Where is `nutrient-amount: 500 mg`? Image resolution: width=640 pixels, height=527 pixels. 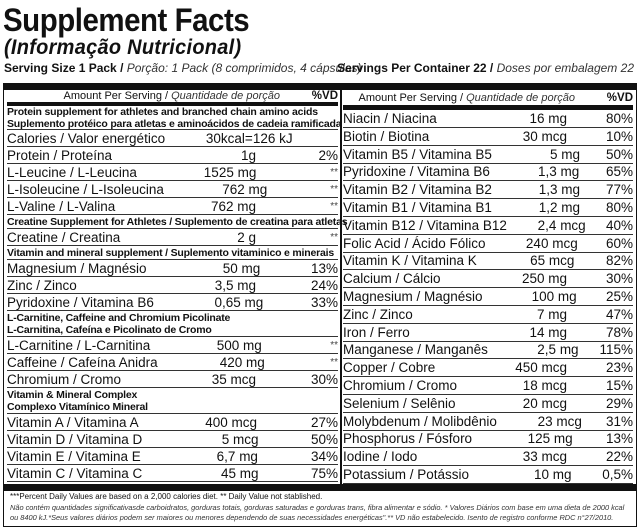 nutrient-amount: 500 mg is located at coordinates (239, 345).